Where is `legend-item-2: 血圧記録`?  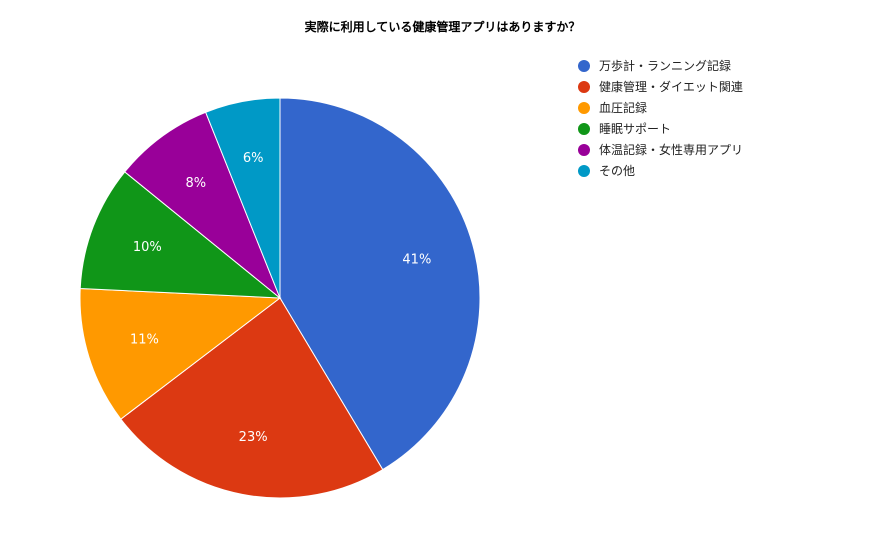
legend-item-2: 血圧記録 is located at coordinates (728, 107).